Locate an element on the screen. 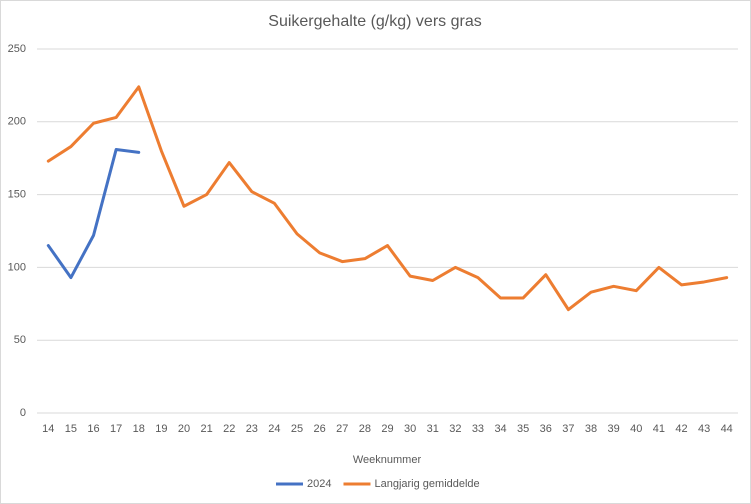 This screenshot has width=751, height=504. y-tick-label: 150 is located at coordinates (17, 195).